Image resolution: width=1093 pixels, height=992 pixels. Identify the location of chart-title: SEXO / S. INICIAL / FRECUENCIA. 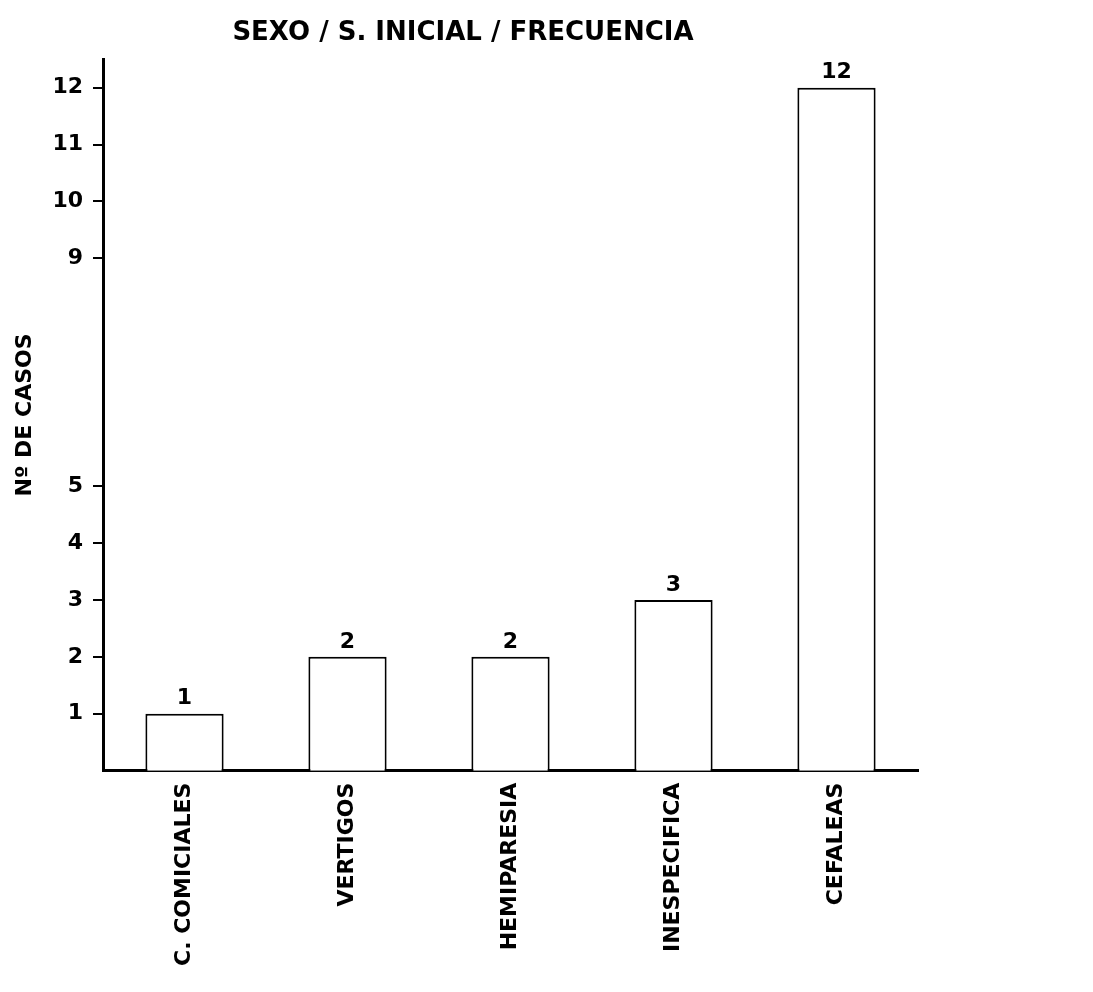
(463, 31).